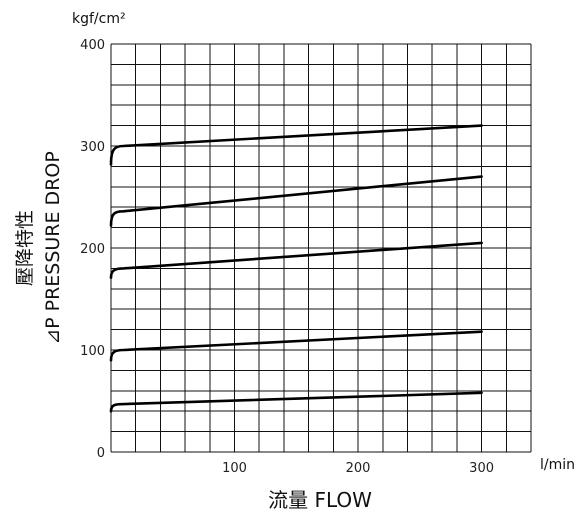 Image resolution: width=579 pixels, height=514 pixels. What do you see at coordinates (481, 468) in the screenshot?
I see `x-tick-label: 300` at bounding box center [481, 468].